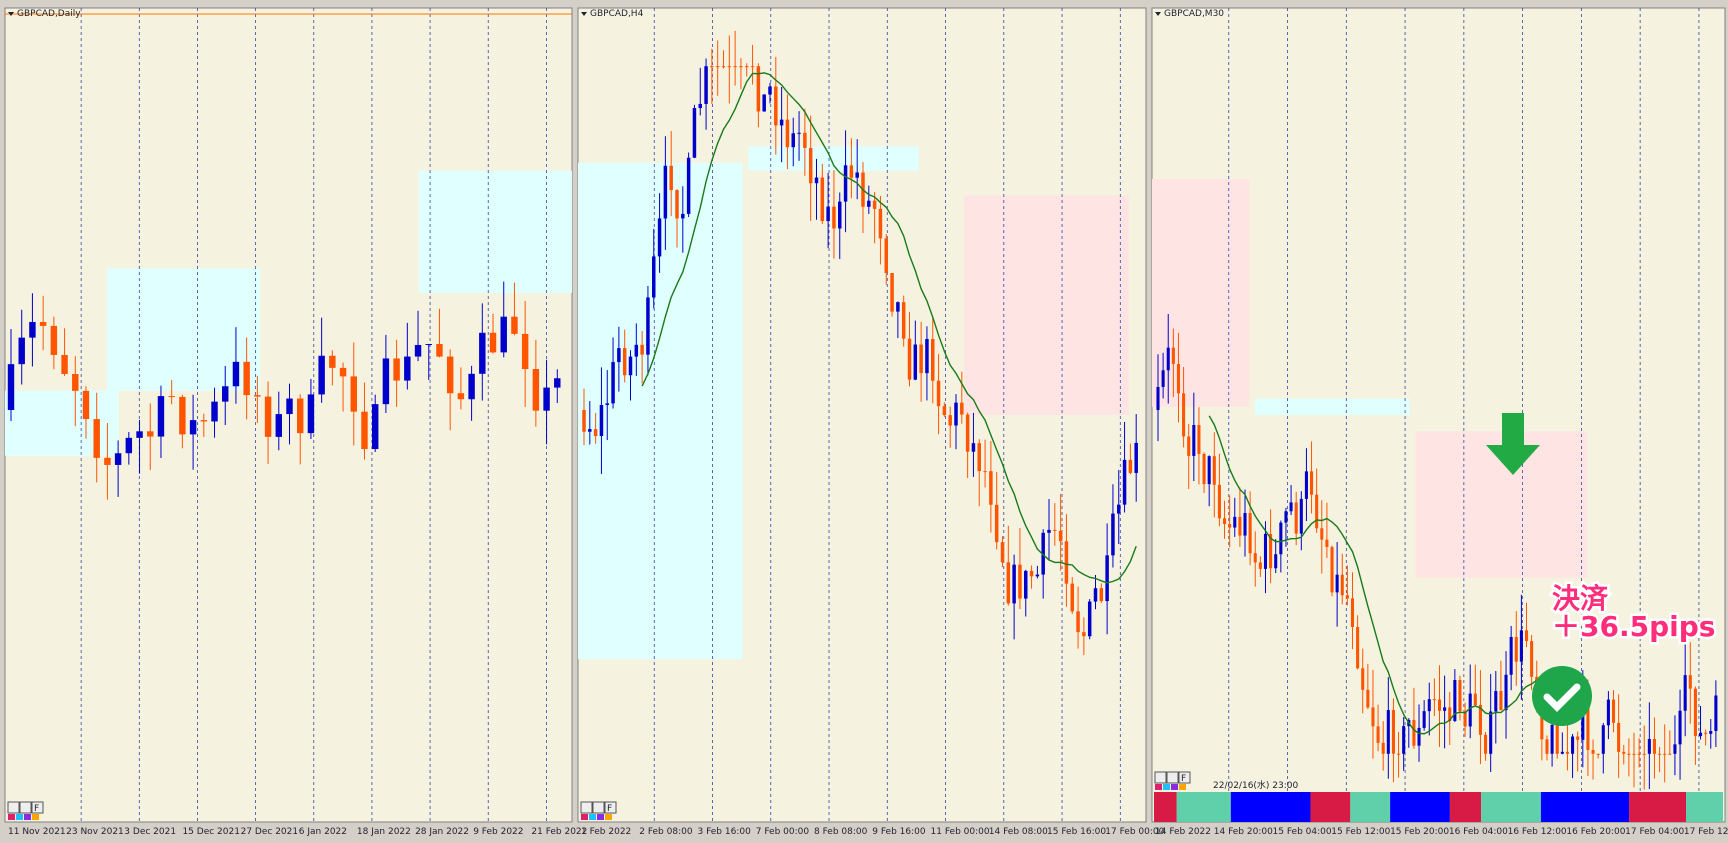 This screenshot has height=843, width=1728. What do you see at coordinates (725, 832) in the screenshot?
I see `date-label: 3 Feb 16:00` at bounding box center [725, 832].